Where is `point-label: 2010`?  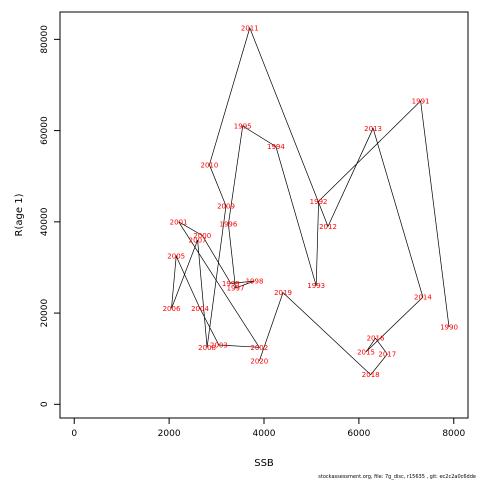 point-label: 2010 is located at coordinates (209, 165).